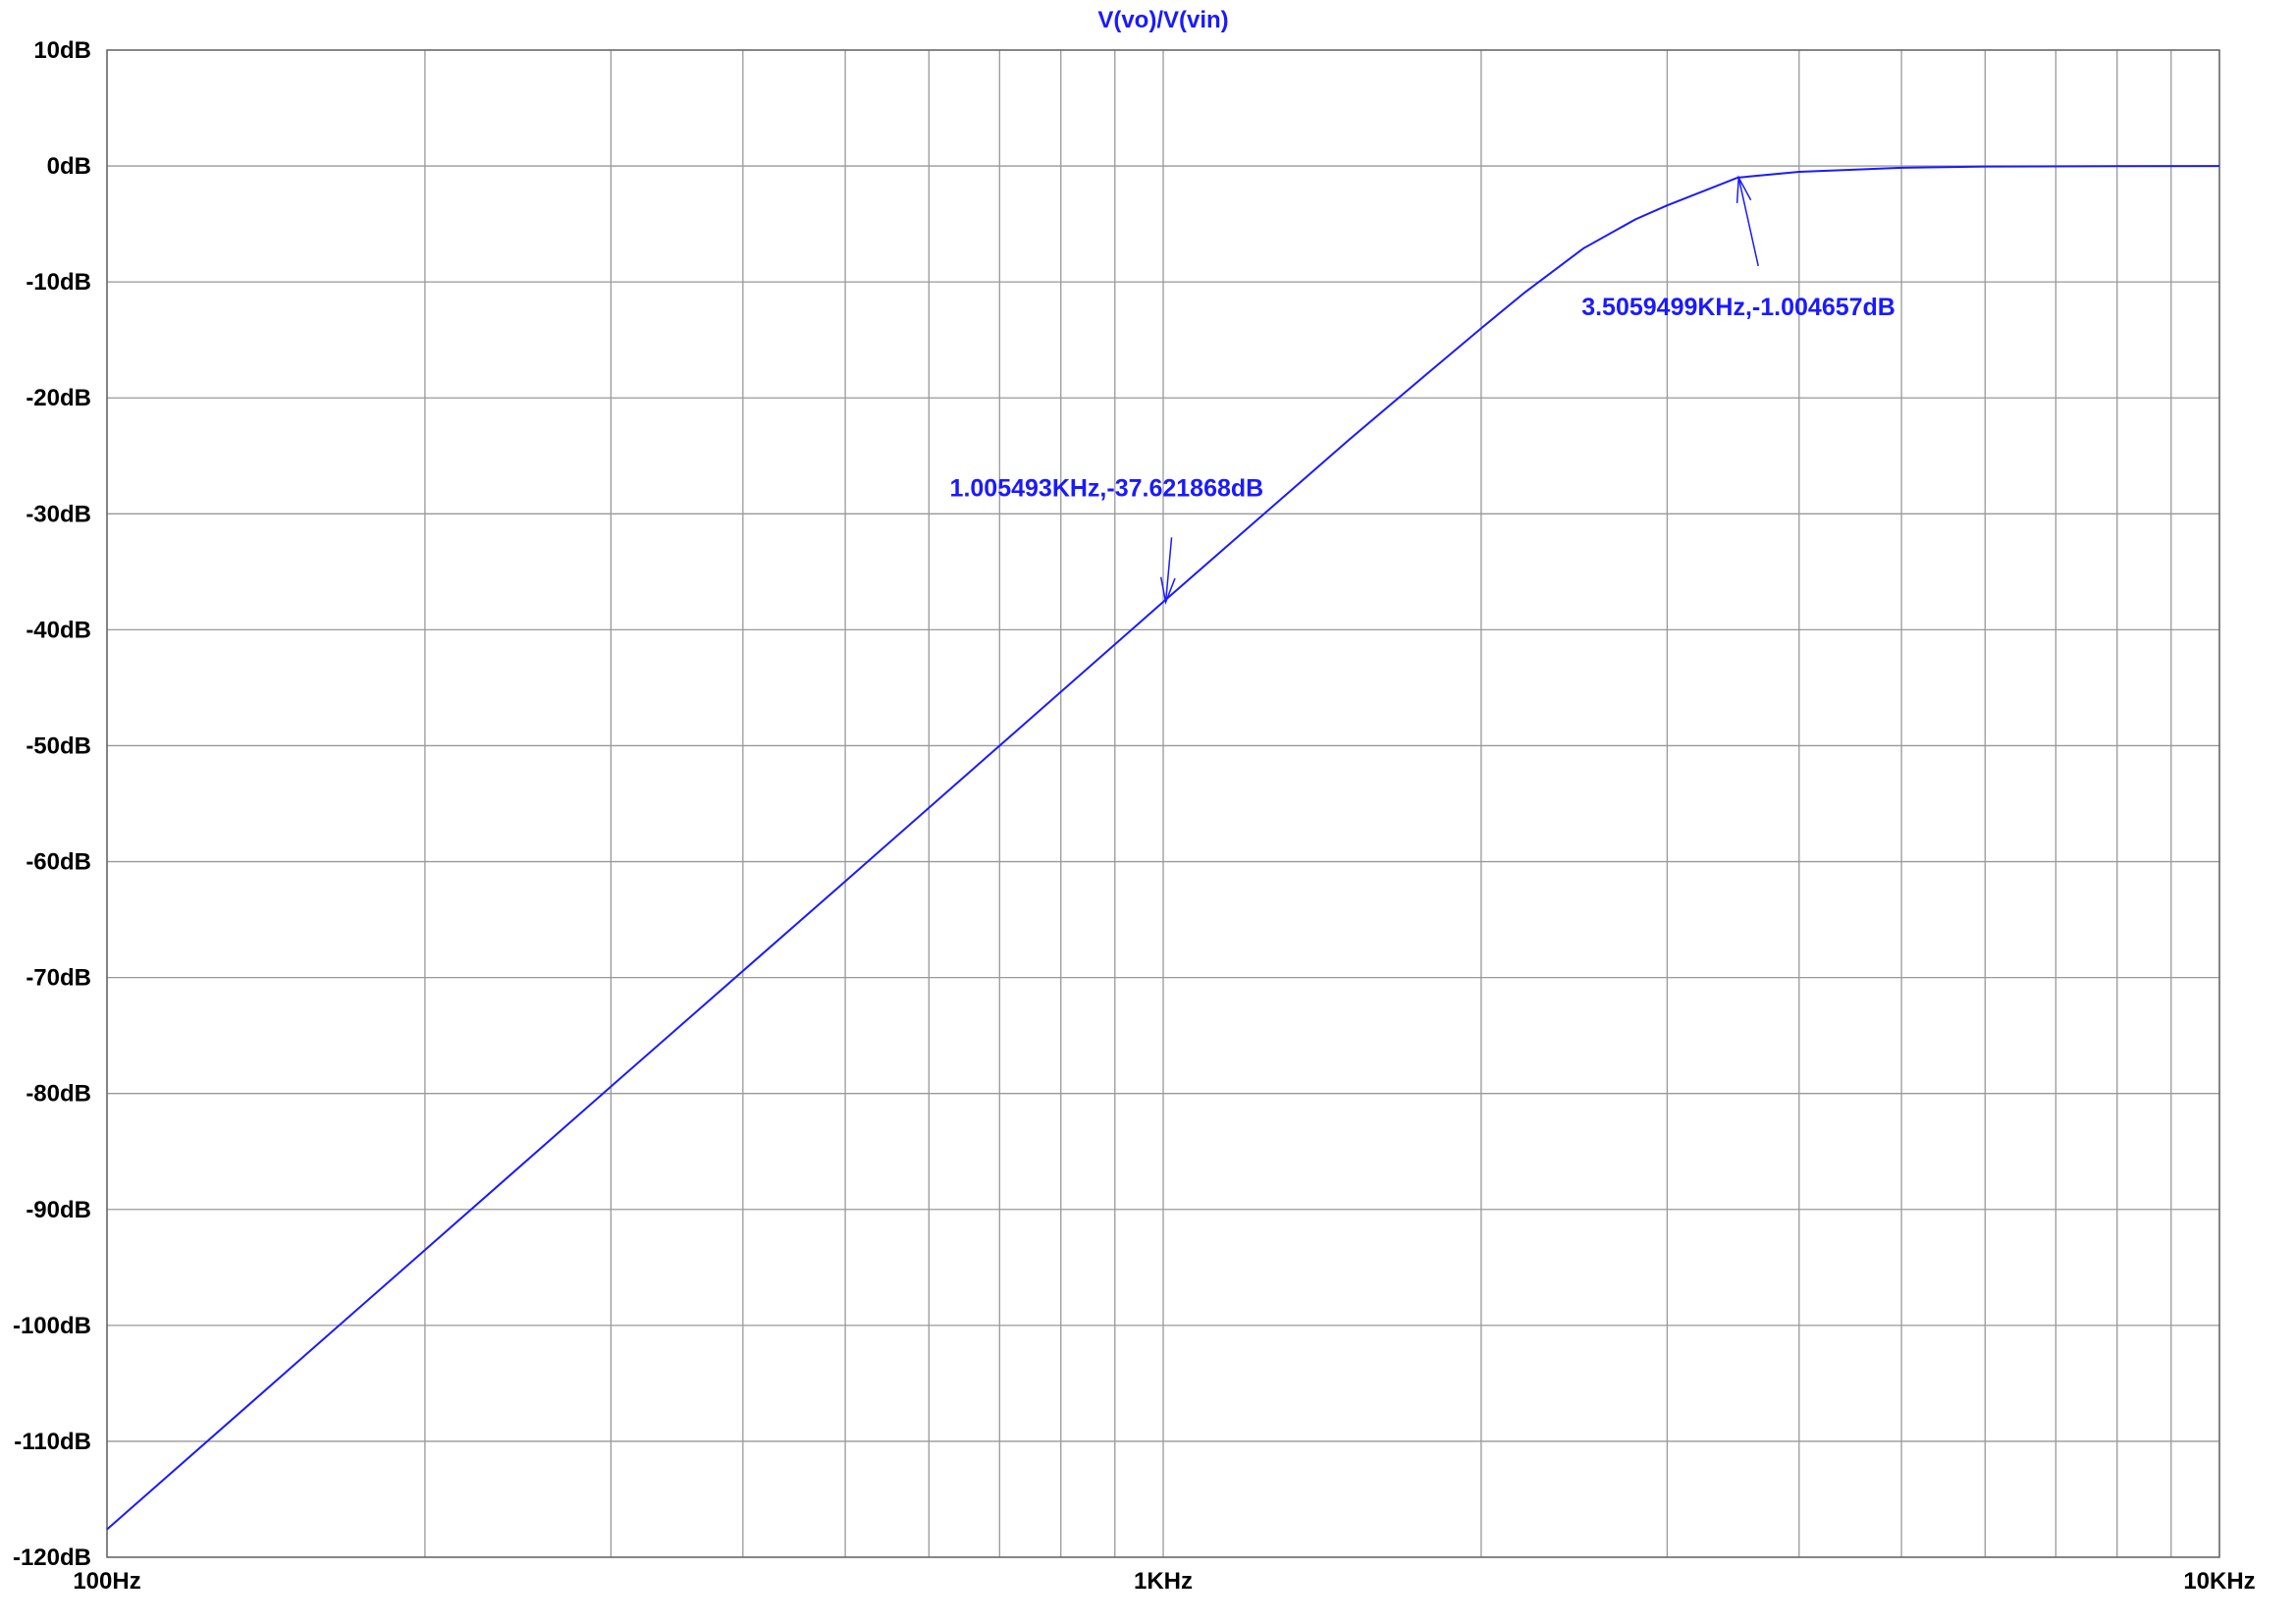 The height and width of the screenshot is (1624, 2296). Describe the element at coordinates (52, 1557) in the screenshot. I see `y-tick-label: -120dB` at that location.